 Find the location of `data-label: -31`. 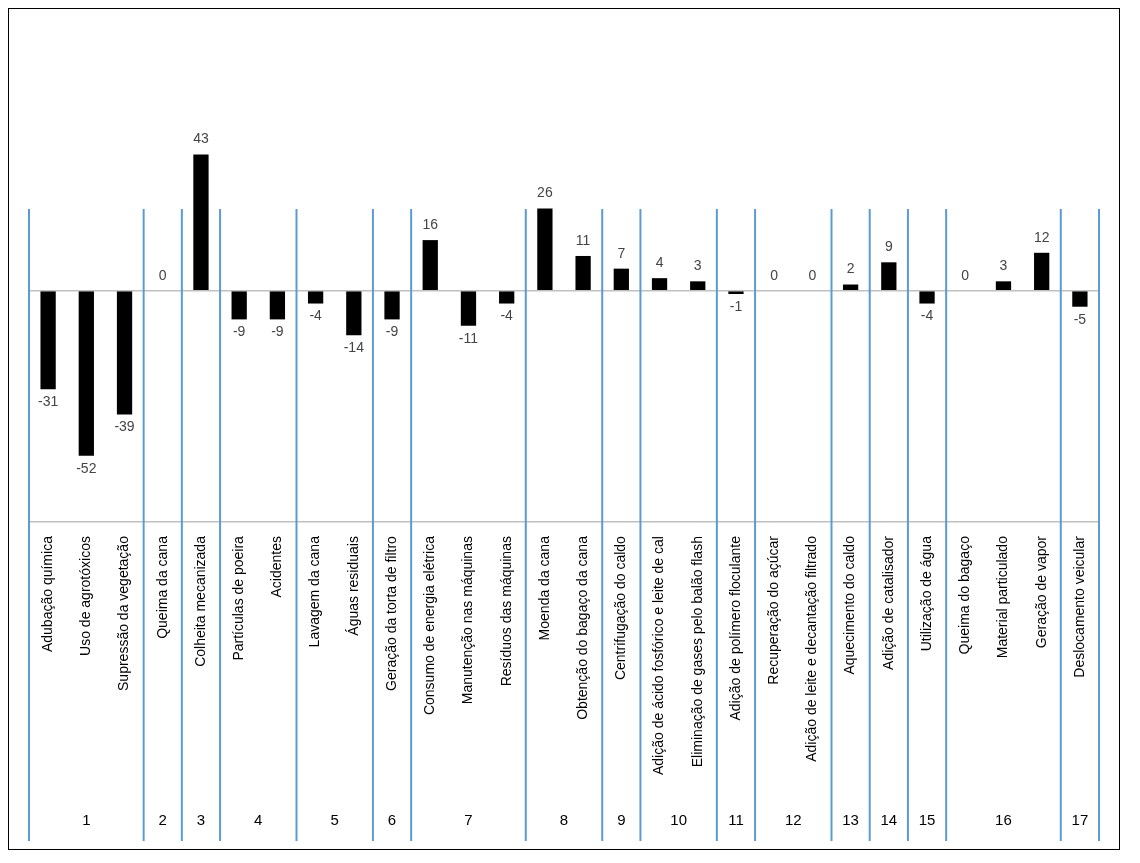

data-label: -31 is located at coordinates (48, 401).